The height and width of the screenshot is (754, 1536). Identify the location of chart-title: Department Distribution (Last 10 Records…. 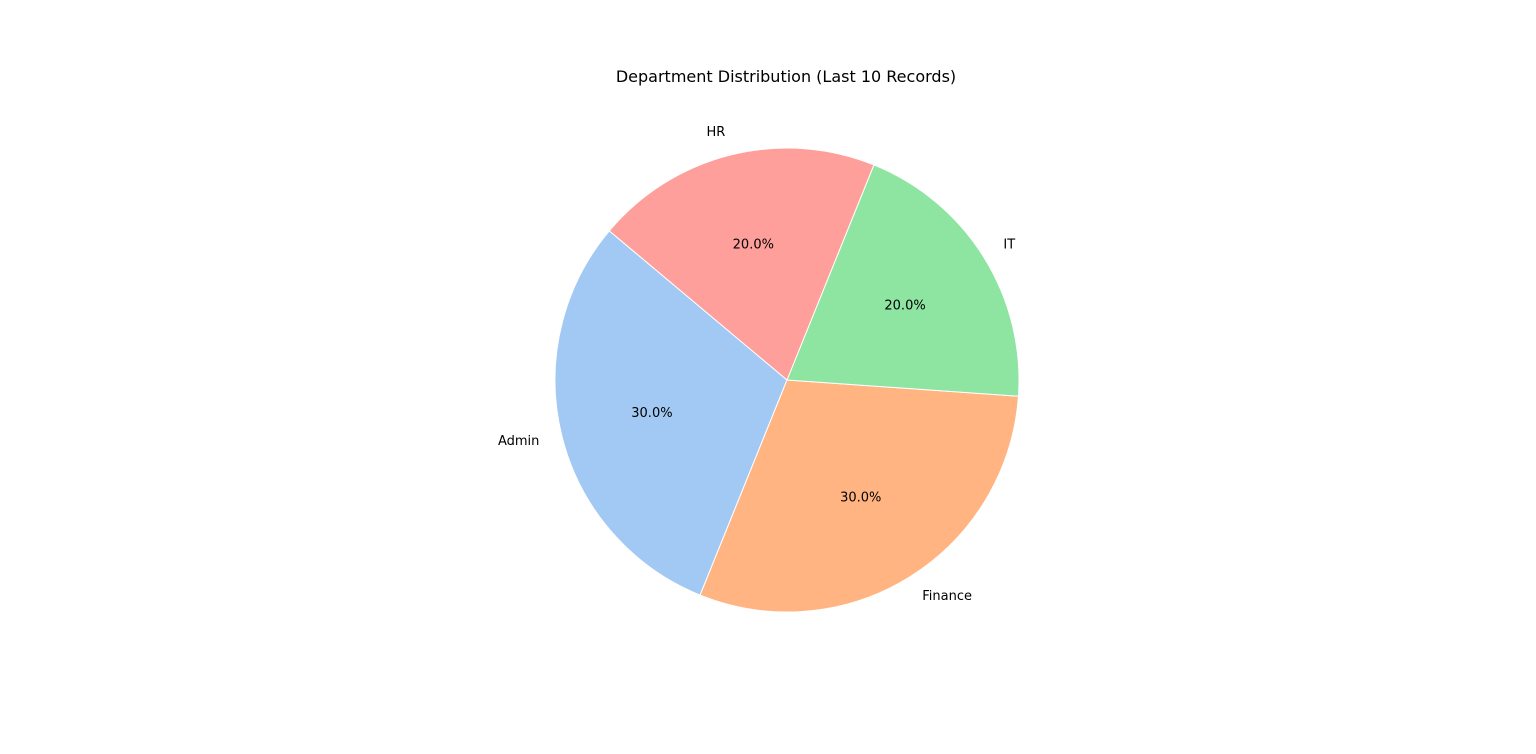
(786, 76).